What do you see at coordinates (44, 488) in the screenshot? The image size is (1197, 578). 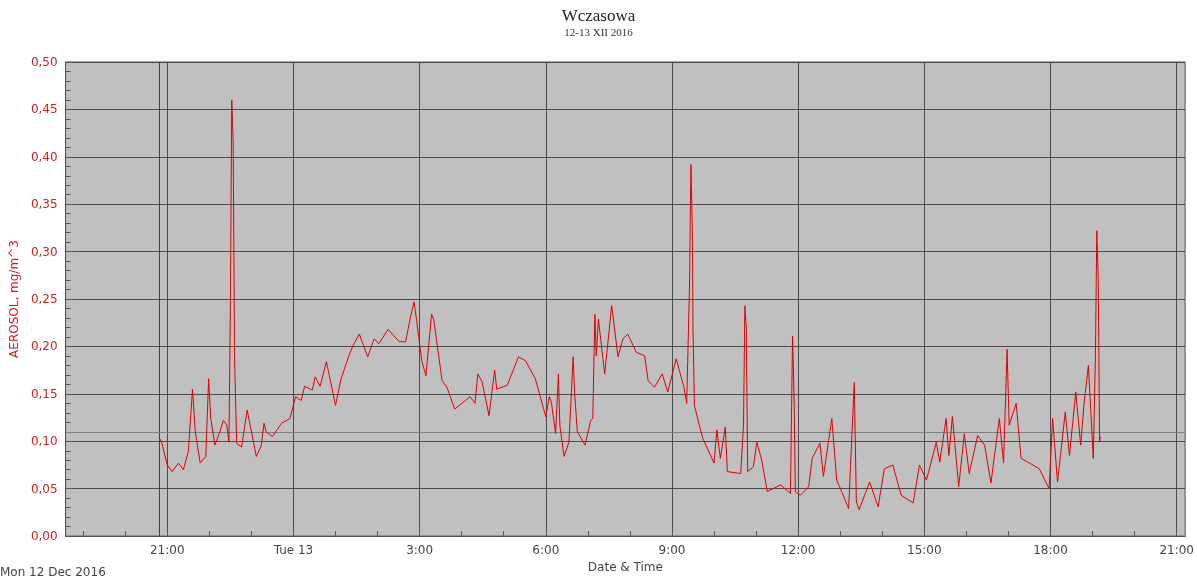 I see `y-tick-label: 0,05` at bounding box center [44, 488].